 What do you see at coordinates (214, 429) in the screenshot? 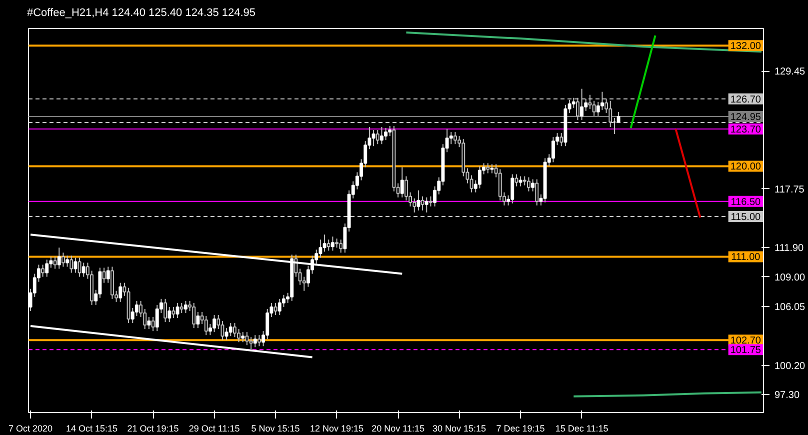
I see `x-tick-label: 29 Oct 11:15` at bounding box center [214, 429].